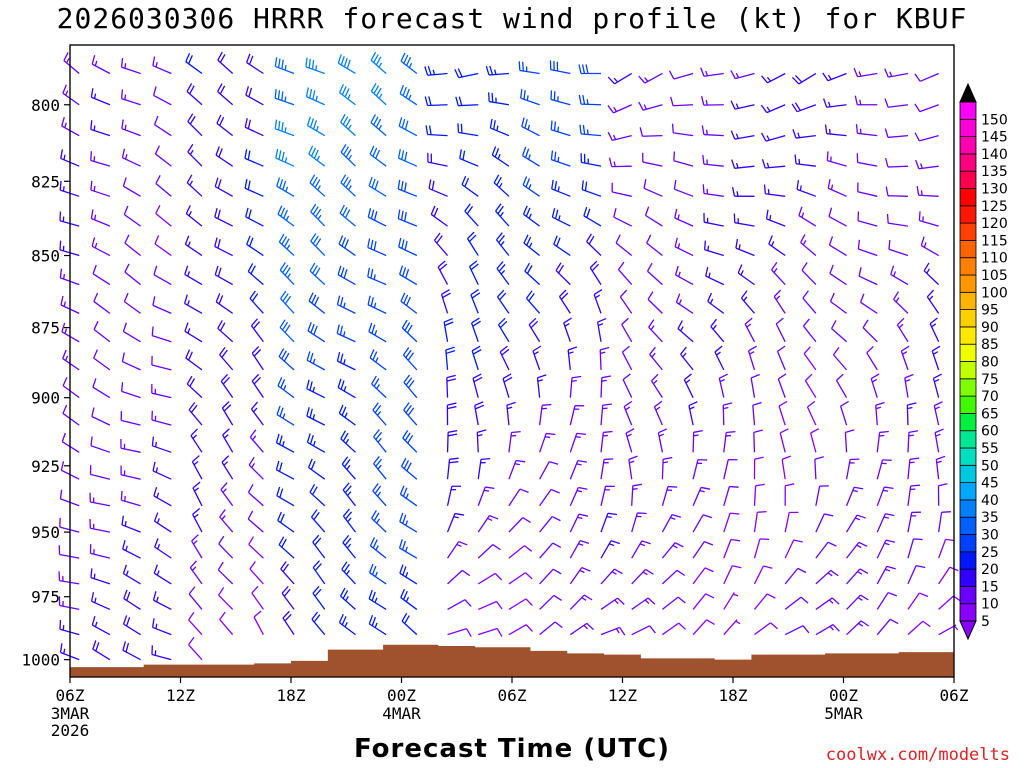 The image size is (1024, 768). I want to click on colorbar-label: 115, so click(994, 241).